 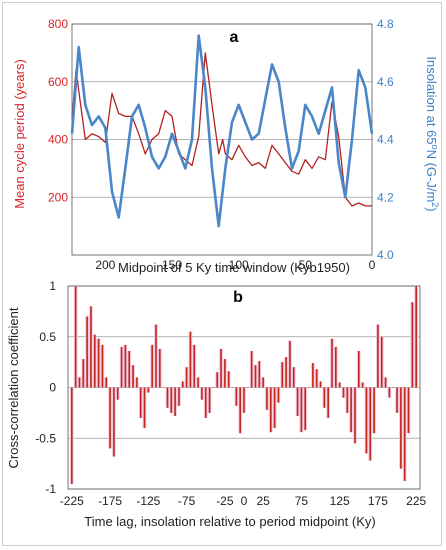 I want to click on panel-a-x-tick-label: 200, so click(x=105, y=265).